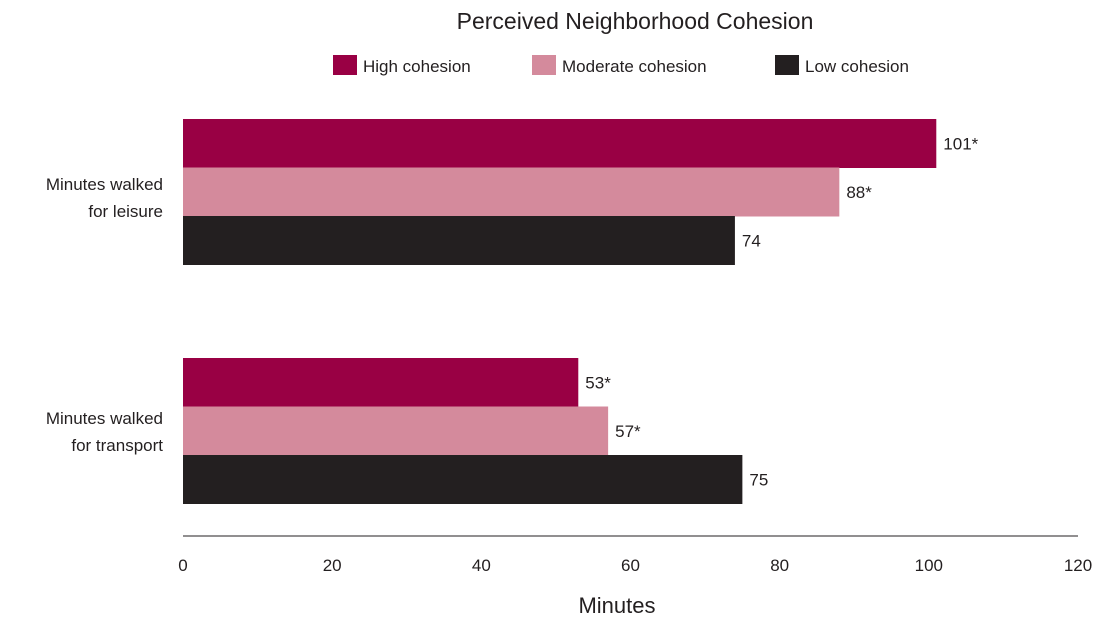  Describe the element at coordinates (1078, 565) in the screenshot. I see `x-tick-label-7: 120` at that location.